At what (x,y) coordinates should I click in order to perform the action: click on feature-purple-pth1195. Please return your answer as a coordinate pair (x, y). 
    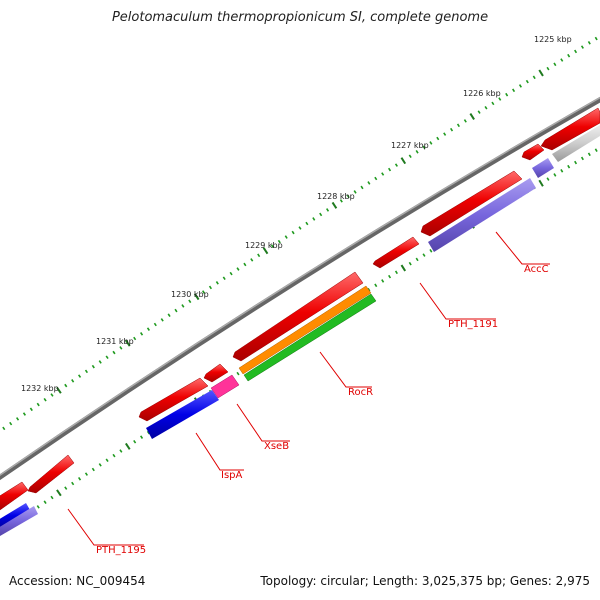
    Looking at the image, I should click on (19, 521).